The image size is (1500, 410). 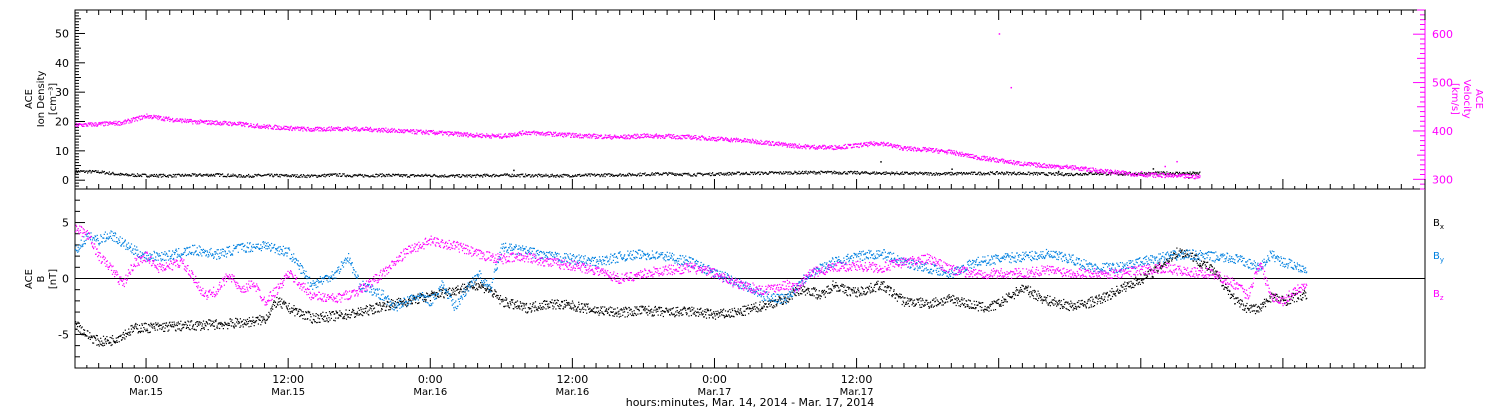 I want to click on x-tick-label-time: 12:00, so click(x=288, y=379).